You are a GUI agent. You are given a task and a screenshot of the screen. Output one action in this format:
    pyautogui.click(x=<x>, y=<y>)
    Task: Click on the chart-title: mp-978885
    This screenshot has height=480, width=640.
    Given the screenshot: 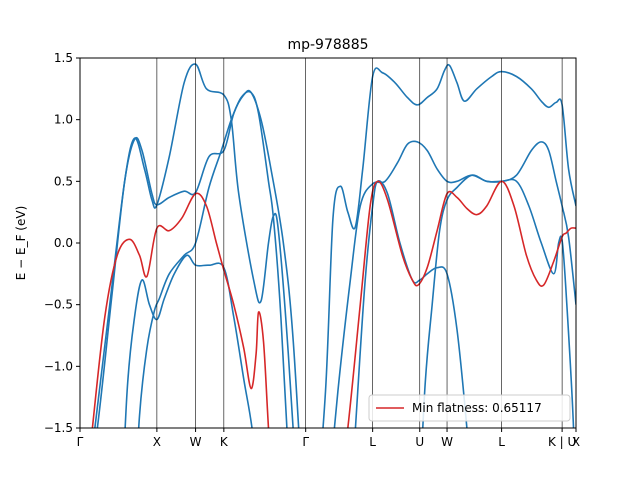 What is the action you would take?
    pyautogui.click(x=327, y=45)
    